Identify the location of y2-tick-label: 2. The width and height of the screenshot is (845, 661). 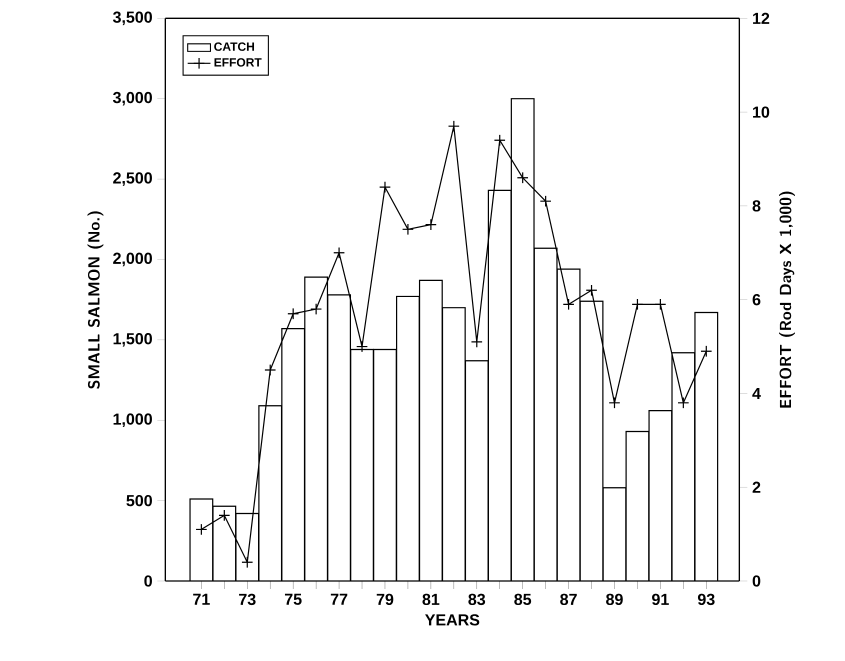
(756, 487).